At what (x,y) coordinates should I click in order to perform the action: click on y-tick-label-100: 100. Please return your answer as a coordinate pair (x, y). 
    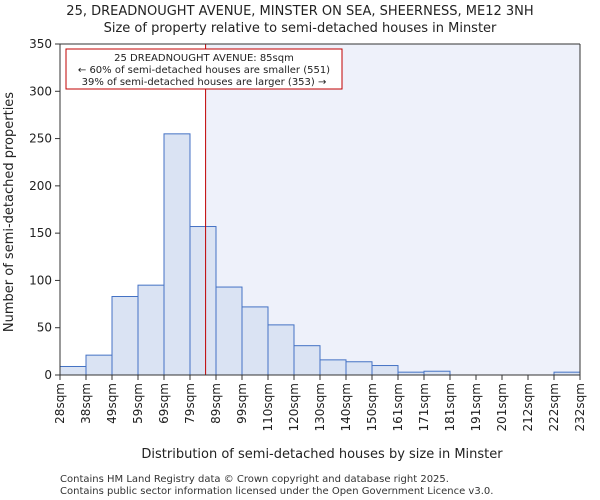
    Looking at the image, I should click on (40, 280).